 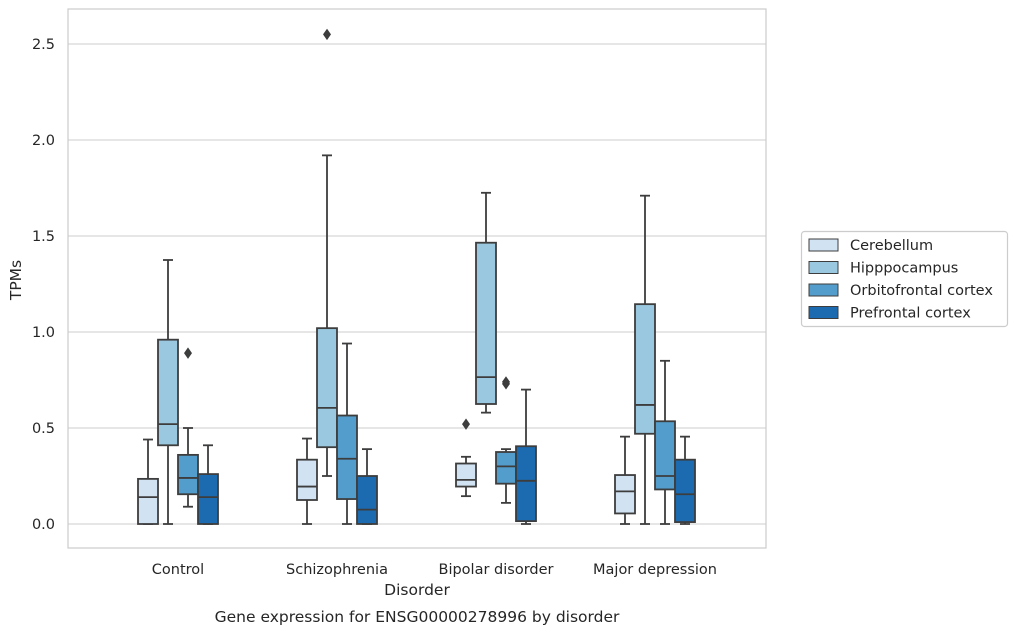 What do you see at coordinates (496, 570) in the screenshot?
I see `x-tick-label: Bipolar disorder` at bounding box center [496, 570].